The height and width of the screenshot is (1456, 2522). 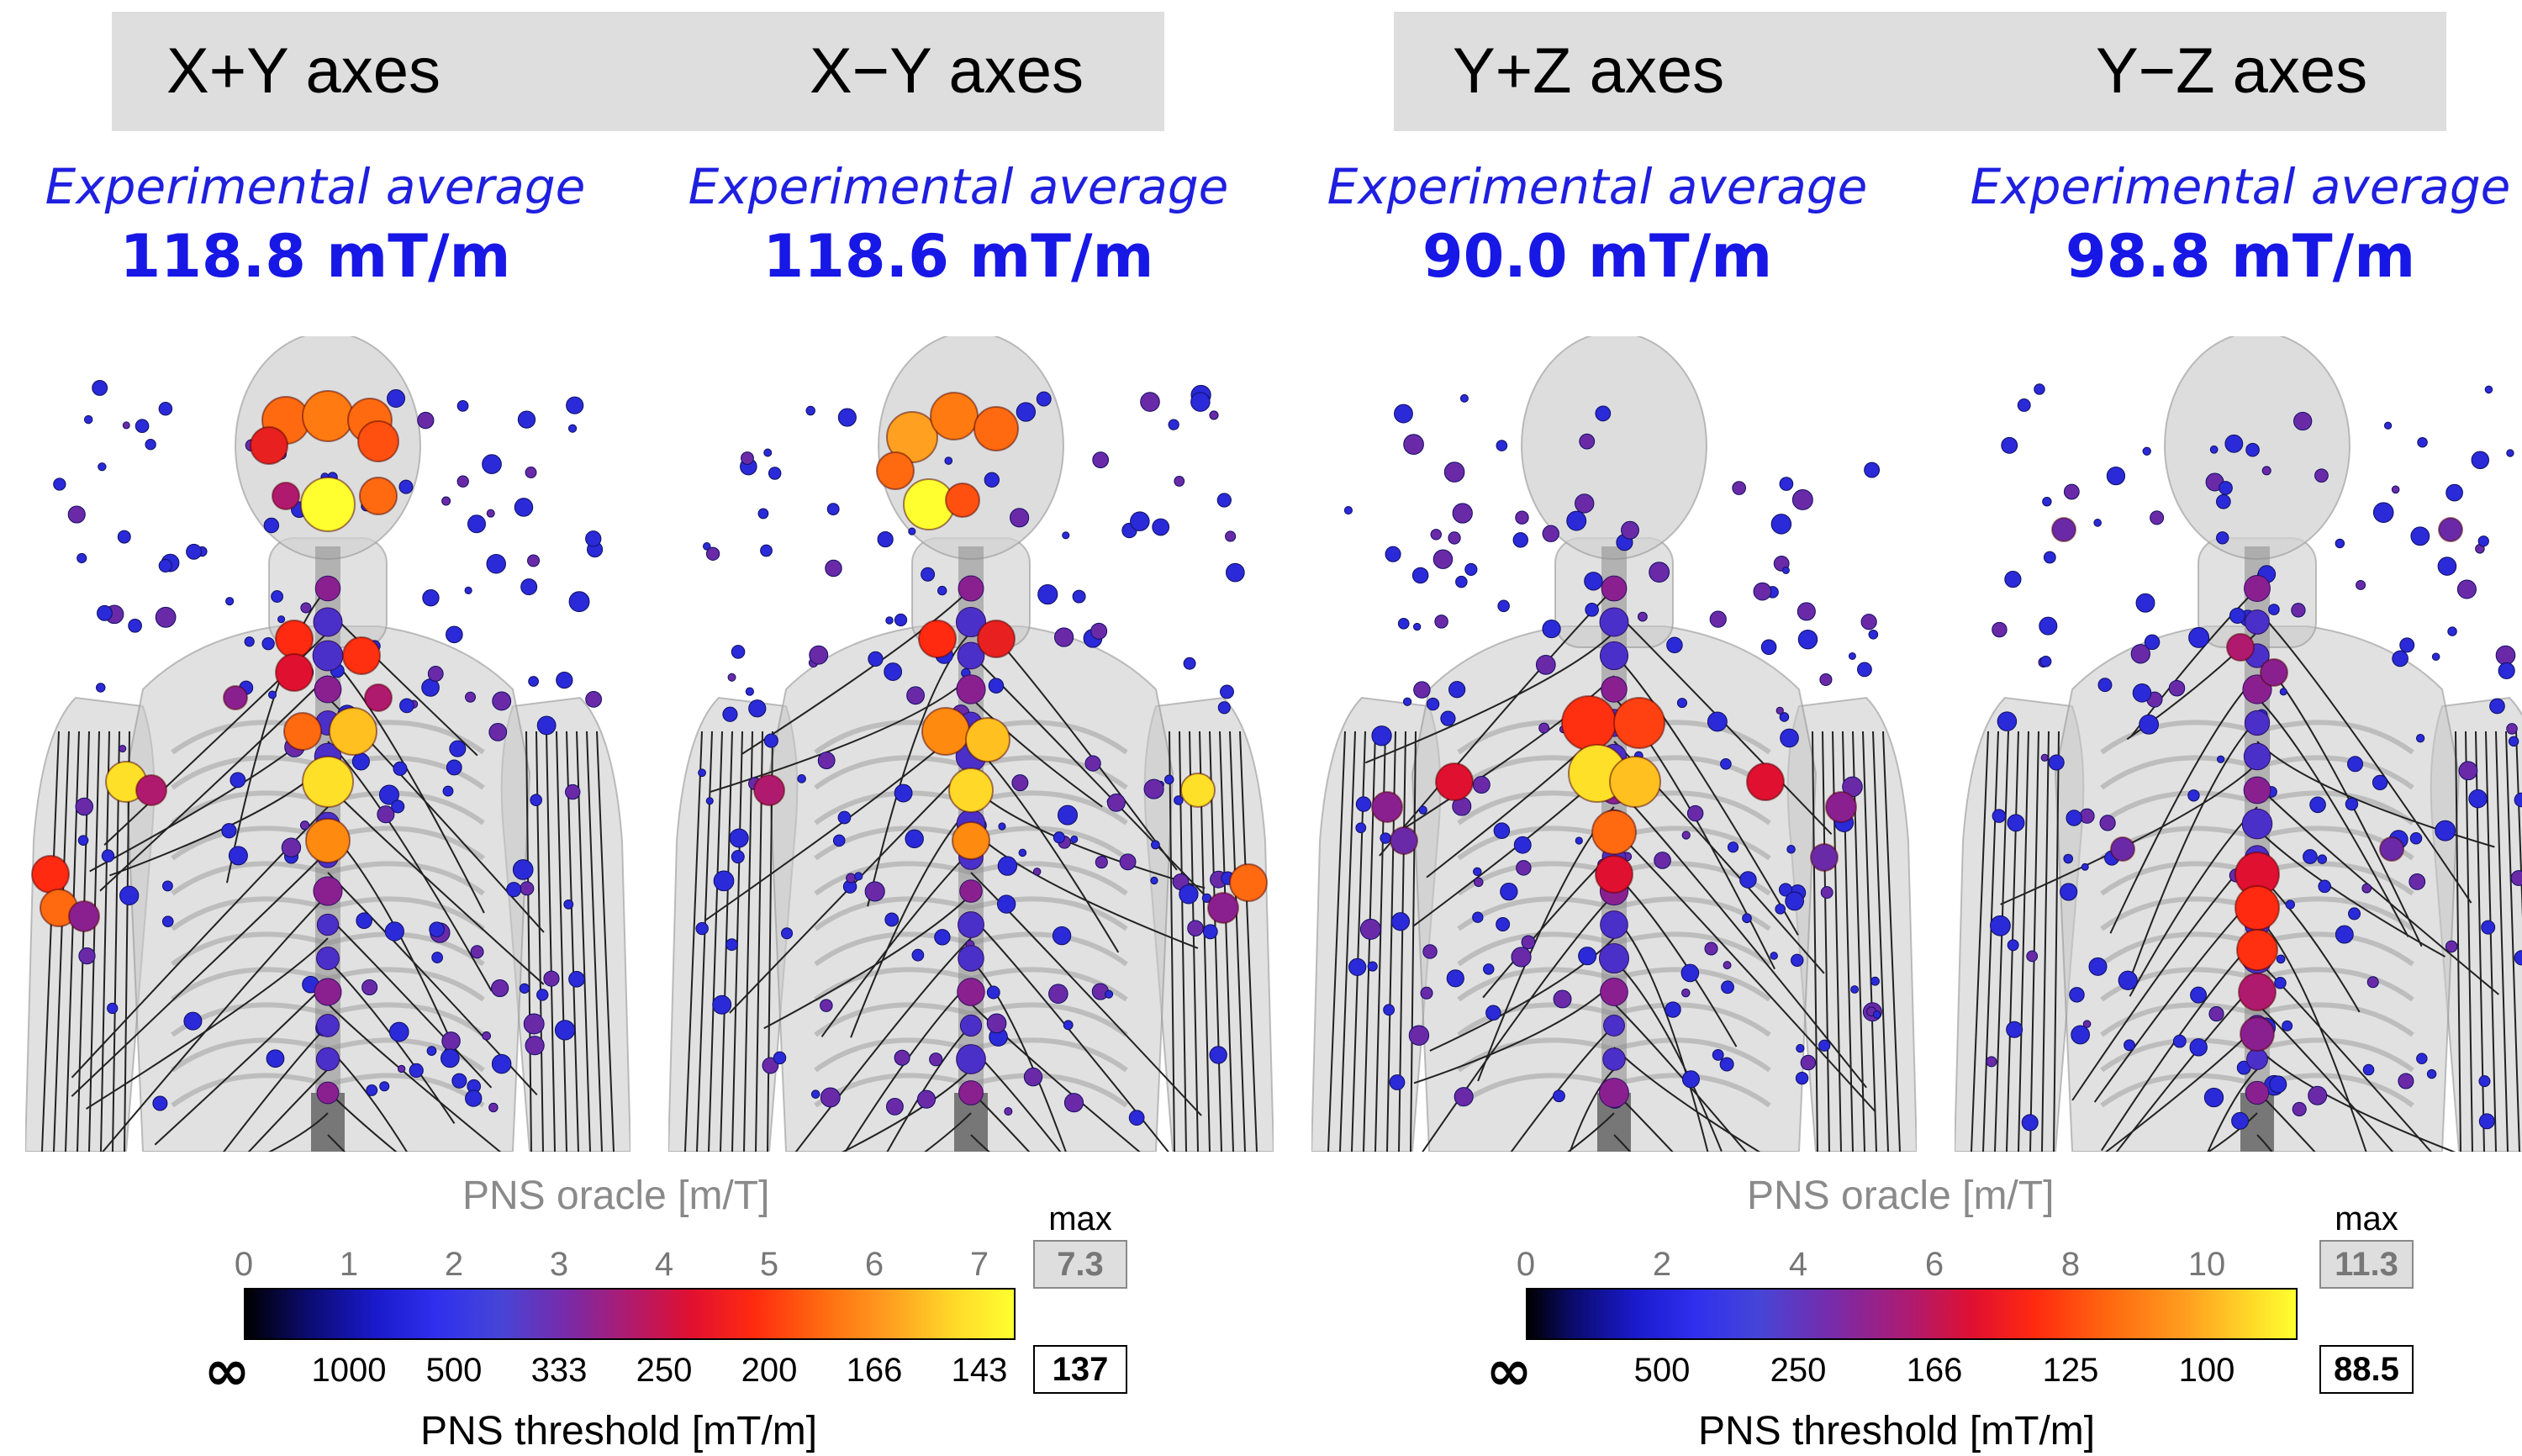 What do you see at coordinates (2070, 1370) in the screenshot?
I see `threshold-tick: 125` at bounding box center [2070, 1370].